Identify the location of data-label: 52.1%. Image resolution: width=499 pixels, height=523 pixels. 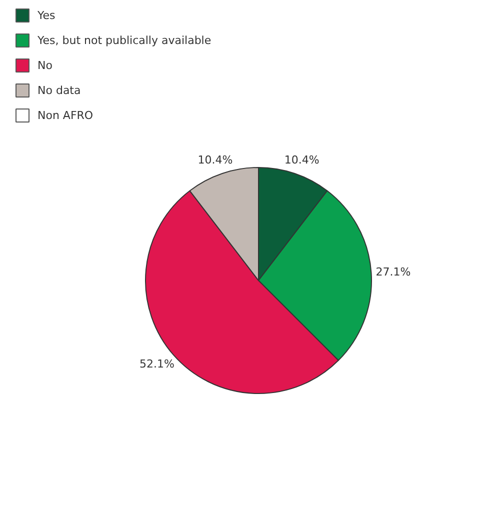
(156, 364).